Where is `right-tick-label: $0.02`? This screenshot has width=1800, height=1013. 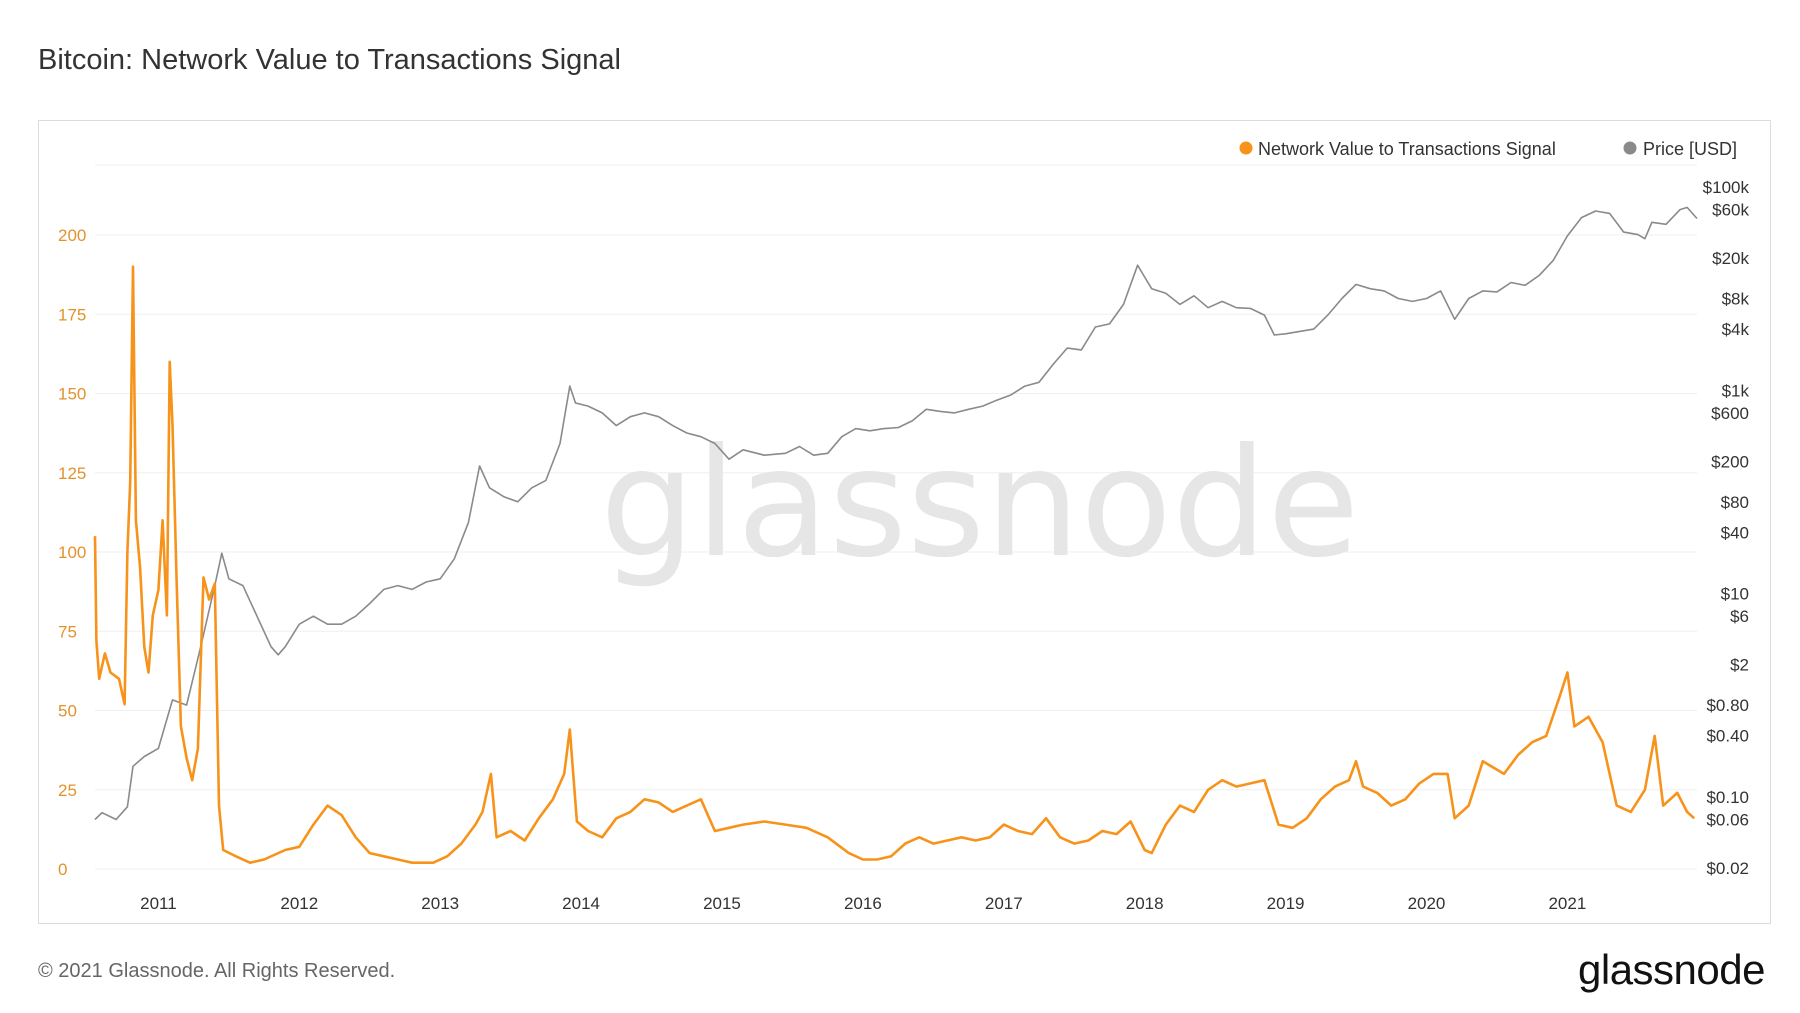
right-tick-label: $0.02 is located at coordinates (1727, 868).